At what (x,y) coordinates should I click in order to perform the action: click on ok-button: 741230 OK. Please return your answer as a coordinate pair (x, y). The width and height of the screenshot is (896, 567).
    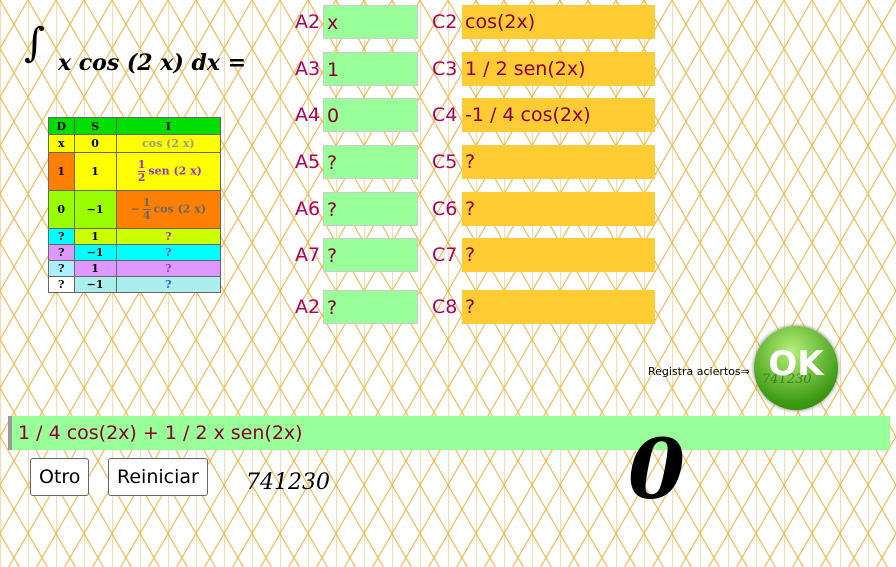
    Looking at the image, I should click on (796, 368).